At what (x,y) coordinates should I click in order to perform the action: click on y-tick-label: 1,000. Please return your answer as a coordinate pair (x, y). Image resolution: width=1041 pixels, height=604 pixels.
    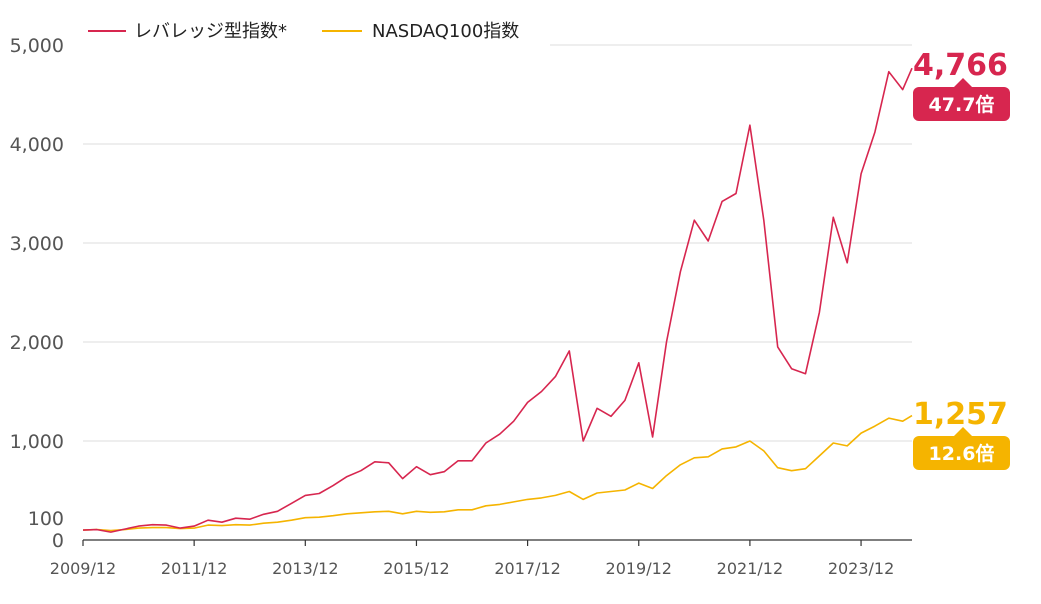
    Looking at the image, I should click on (37, 442).